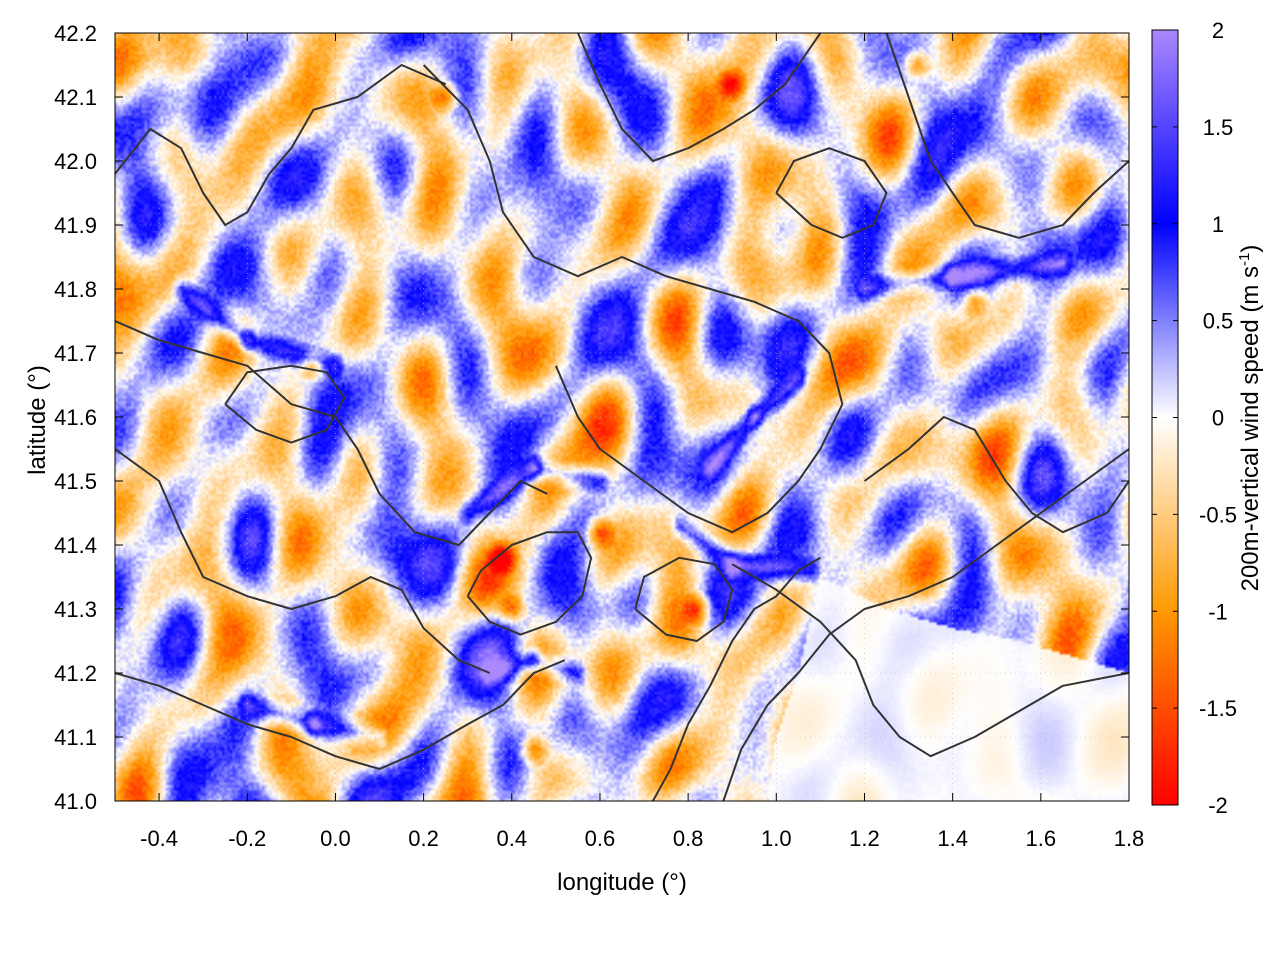 This screenshot has height=960, width=1280. Describe the element at coordinates (1218, 321) in the screenshot. I see `colorbar-tick-label: 0.5` at that location.